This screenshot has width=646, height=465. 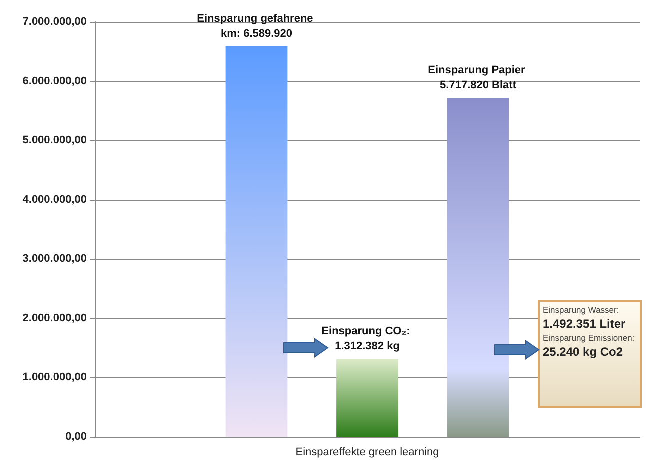 What do you see at coordinates (589, 338) in the screenshot?
I see `annotation: Einsparung Emissionen:` at bounding box center [589, 338].